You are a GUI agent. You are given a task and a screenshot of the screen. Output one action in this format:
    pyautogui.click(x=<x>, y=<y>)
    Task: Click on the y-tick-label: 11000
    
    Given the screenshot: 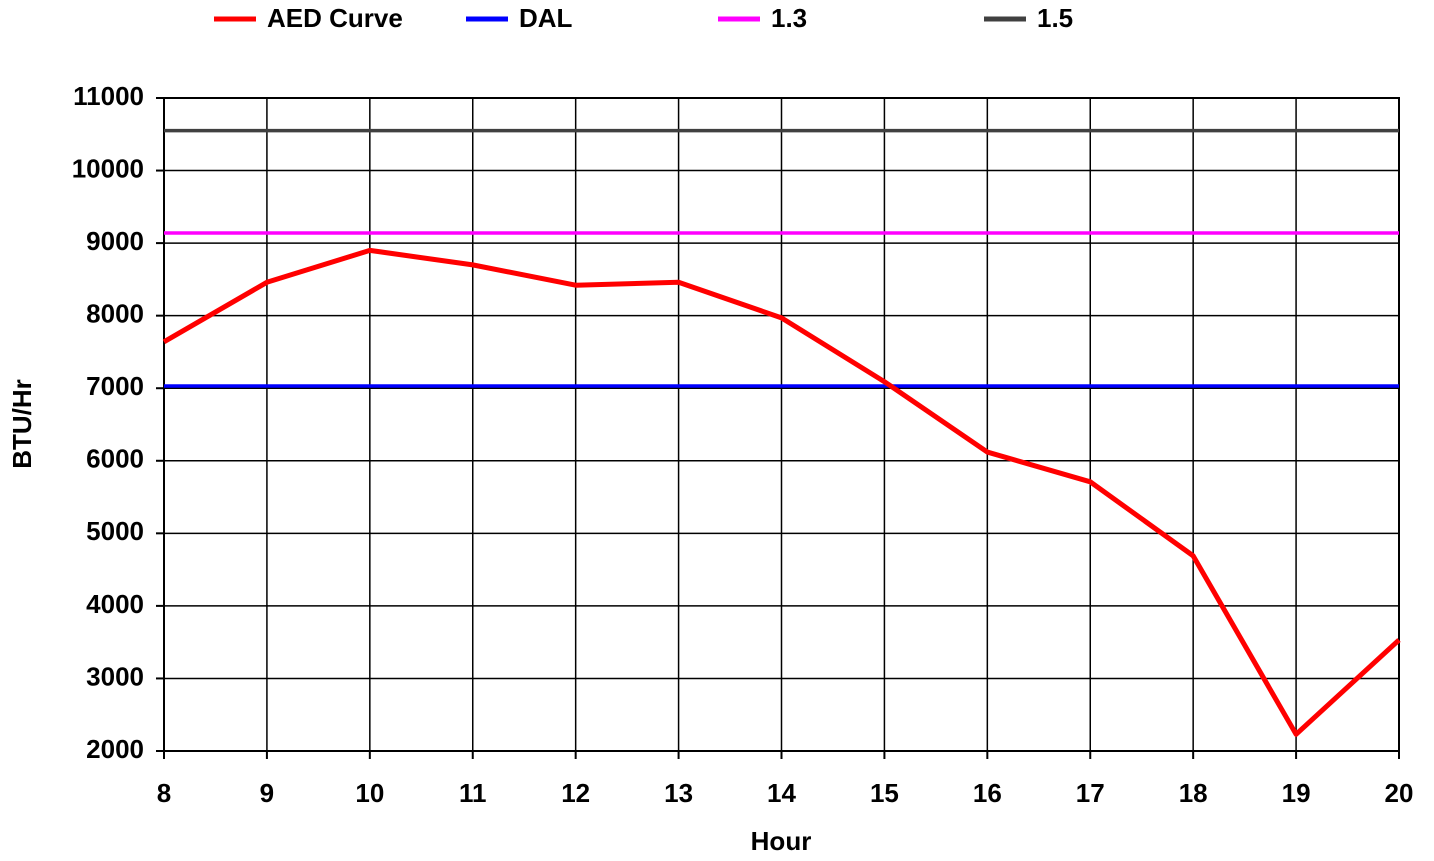 What is the action you would take?
    pyautogui.click(x=108, y=96)
    